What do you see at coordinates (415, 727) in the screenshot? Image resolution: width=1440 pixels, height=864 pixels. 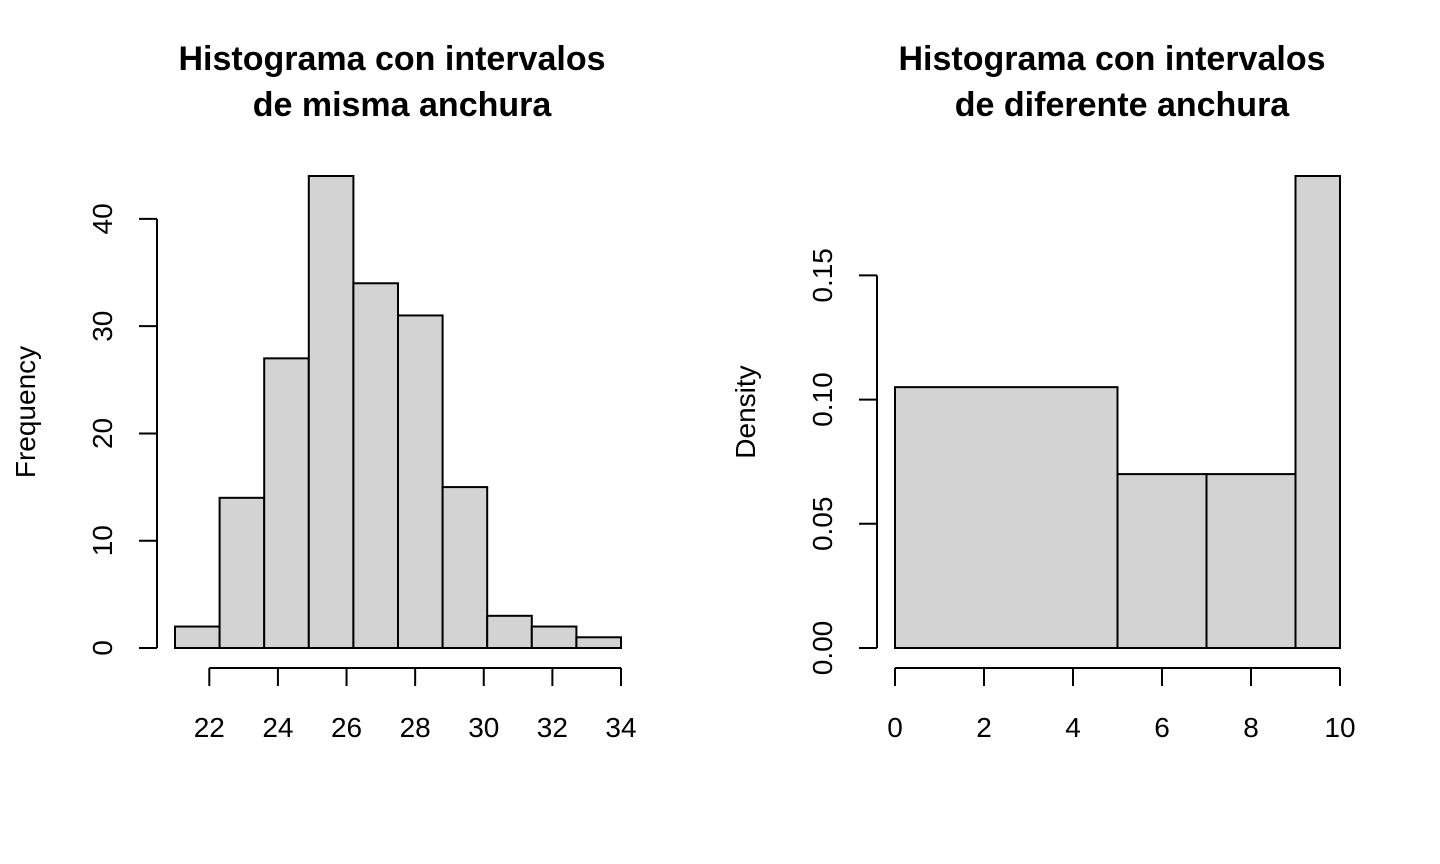 I see `x-tick-label: 28` at bounding box center [415, 727].